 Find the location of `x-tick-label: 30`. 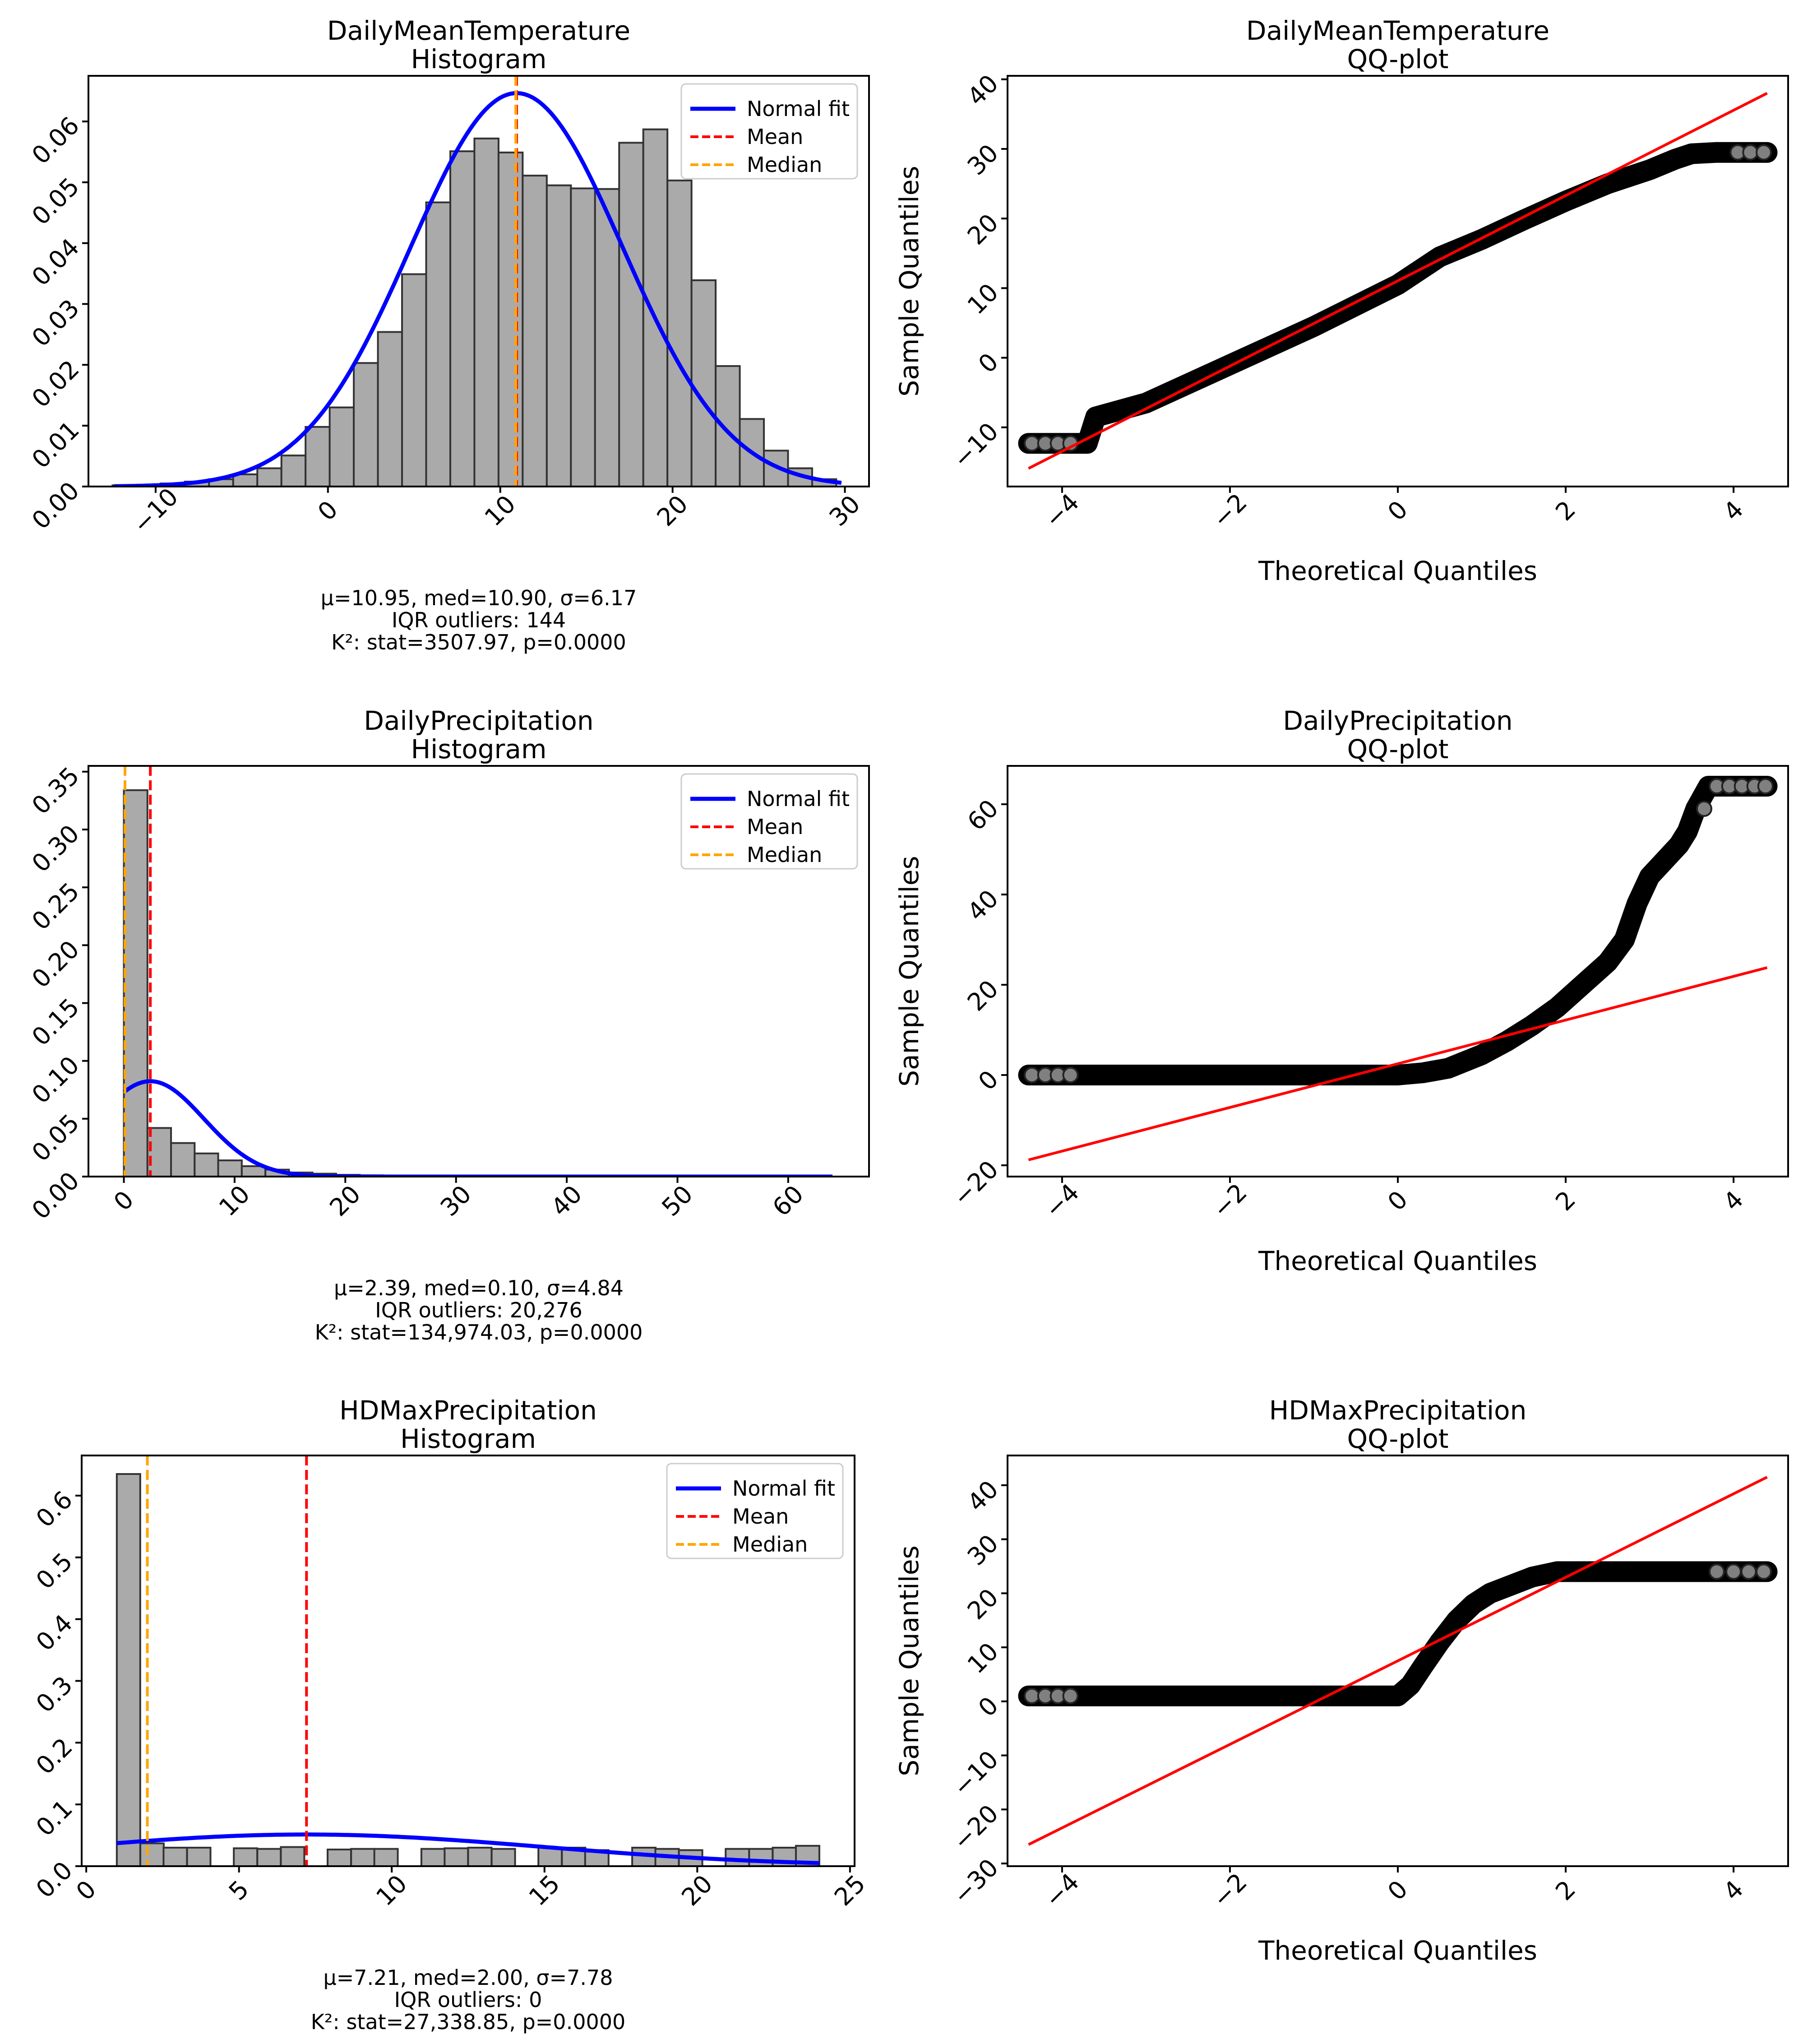

x-tick-label: 30 is located at coordinates (456, 1201).